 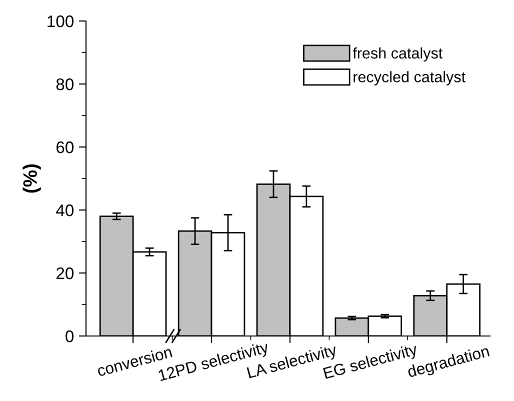 I want to click on y-tick-label: 80, so click(x=65, y=84).